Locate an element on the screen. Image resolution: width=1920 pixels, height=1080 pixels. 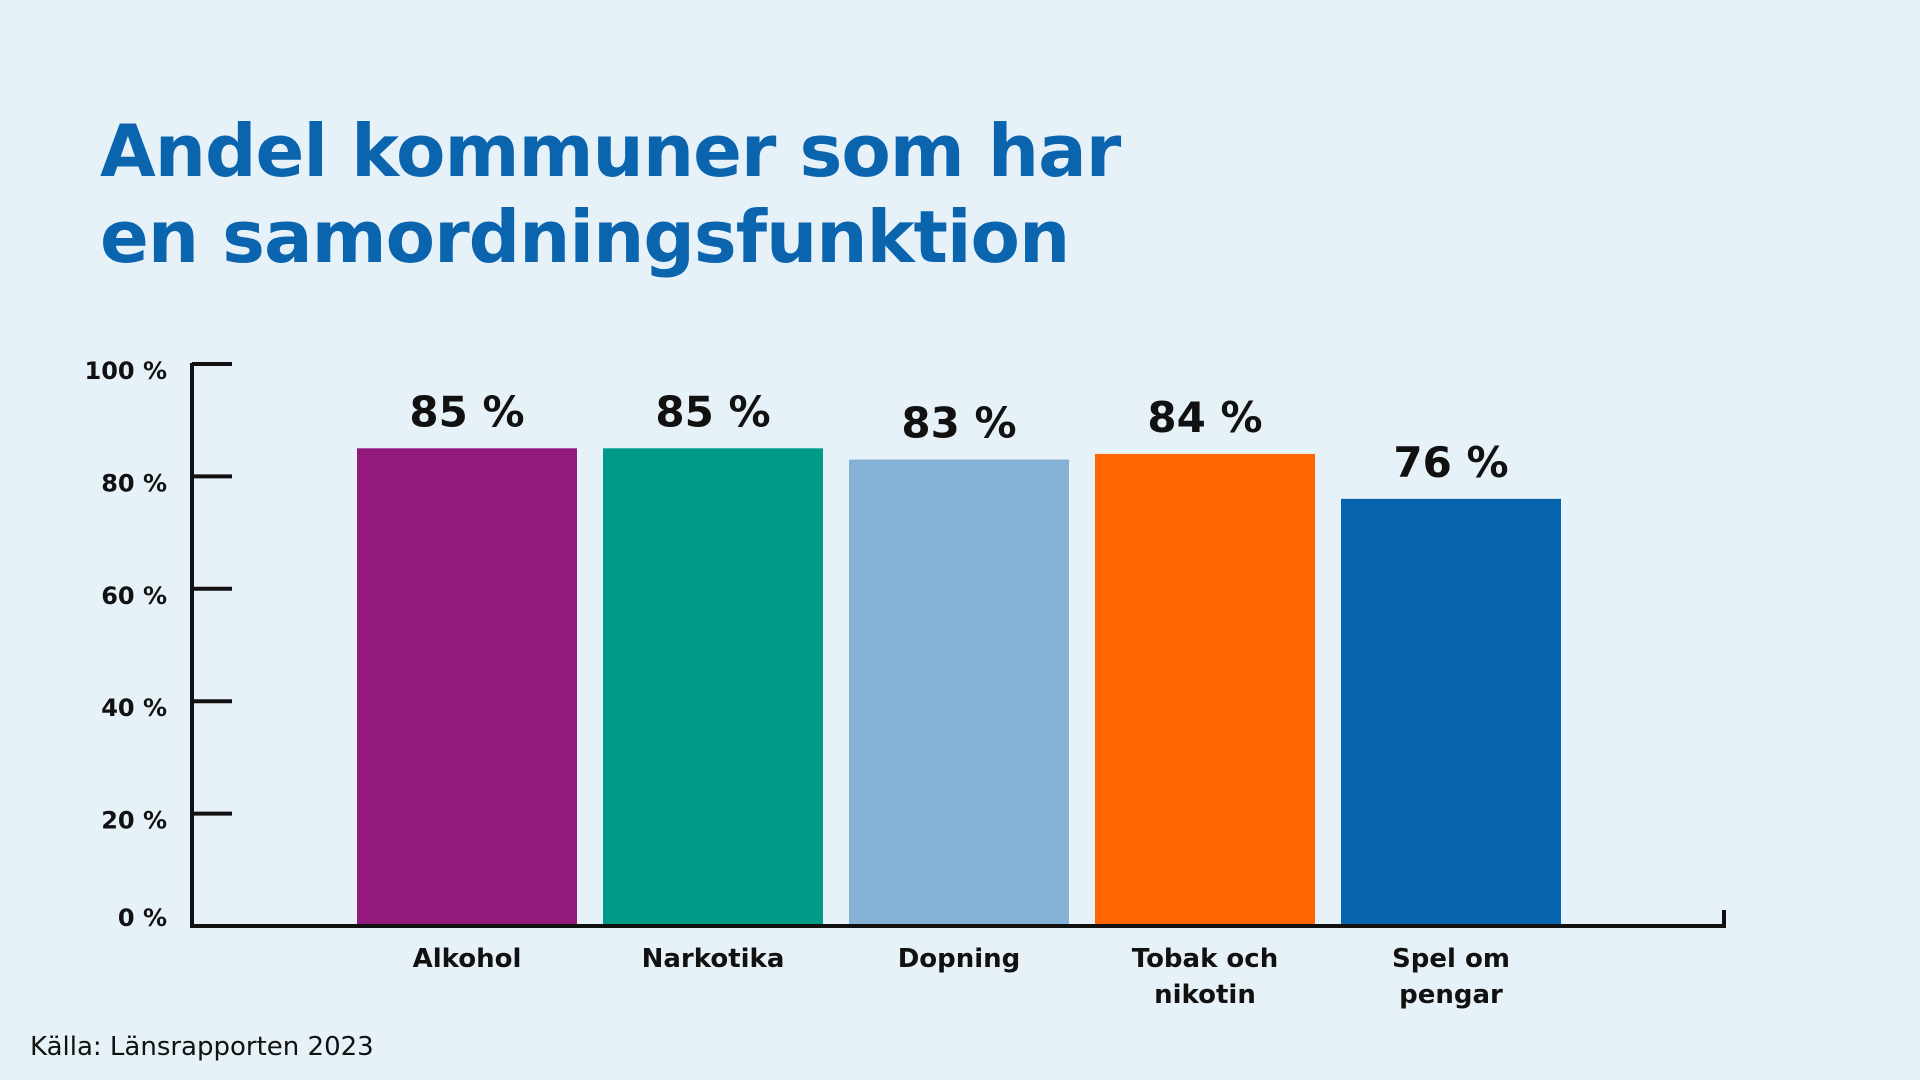
category-label-5-line-2: pengar is located at coordinates (1451, 995).